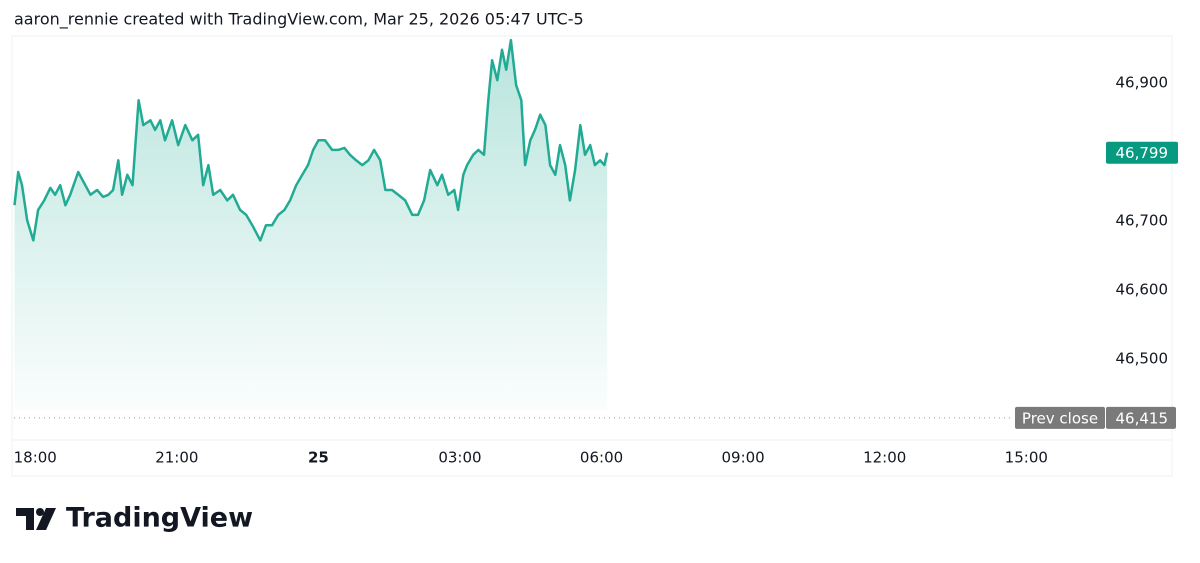 The width and height of the screenshot is (1200, 563). What do you see at coordinates (459, 458) in the screenshot?
I see `x-tick-label: 03:00` at bounding box center [459, 458].